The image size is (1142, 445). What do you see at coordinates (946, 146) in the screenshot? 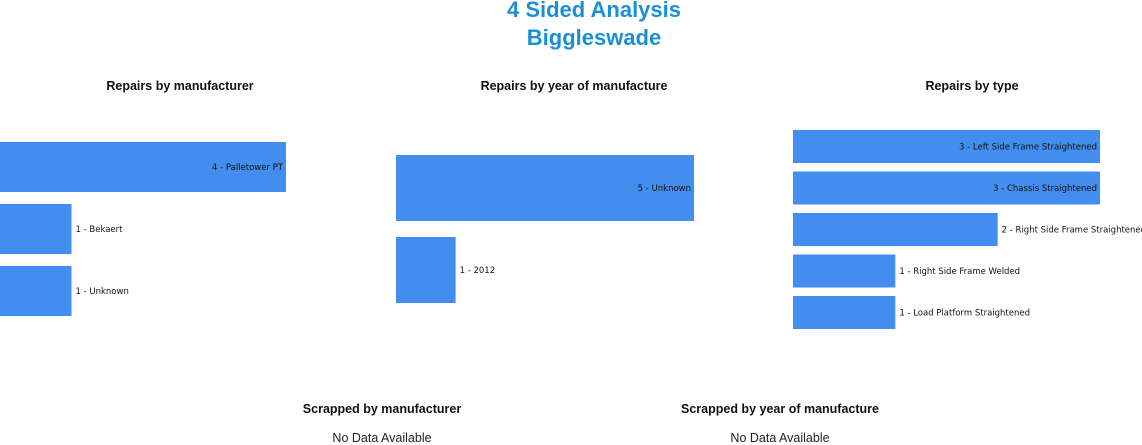
I see `bar-left-side-frame-straightened` at bounding box center [946, 146].